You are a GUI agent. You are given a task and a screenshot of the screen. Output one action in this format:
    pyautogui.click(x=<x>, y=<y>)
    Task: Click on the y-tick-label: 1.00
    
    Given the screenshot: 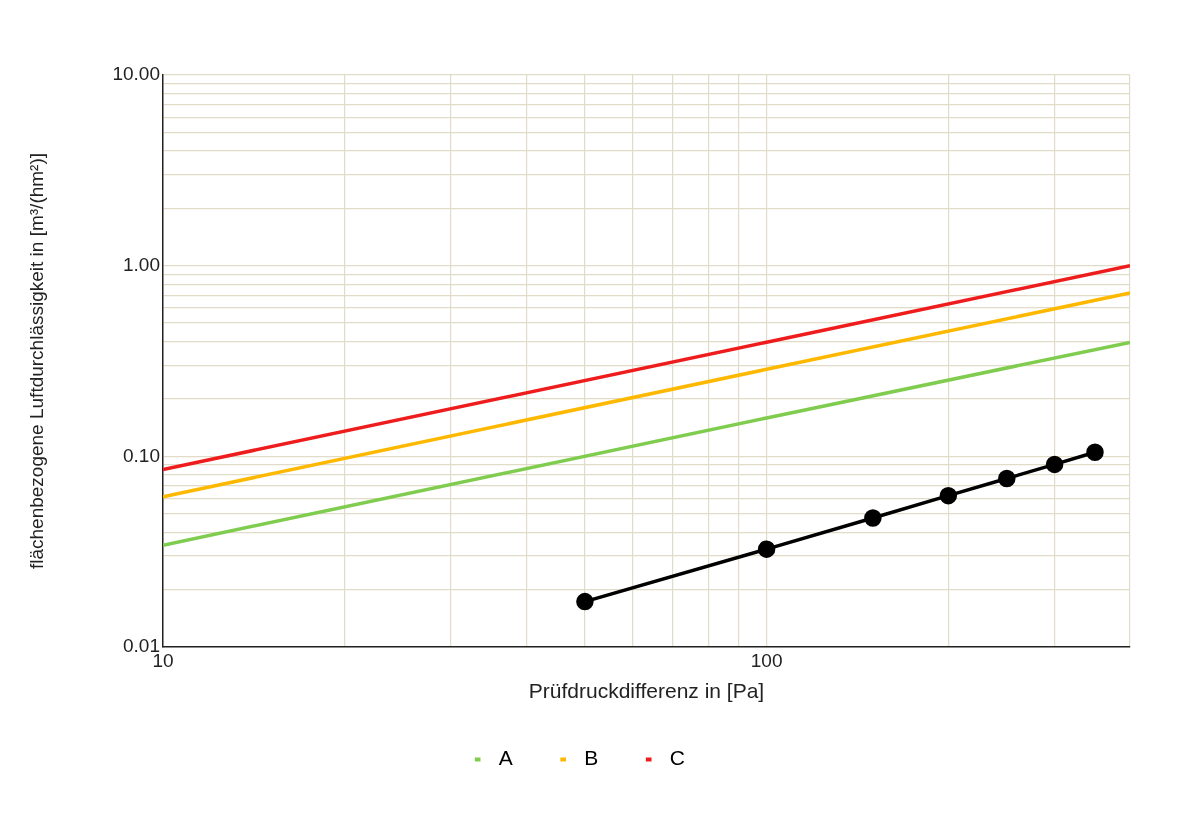 What is the action you would take?
    pyautogui.click(x=141, y=264)
    